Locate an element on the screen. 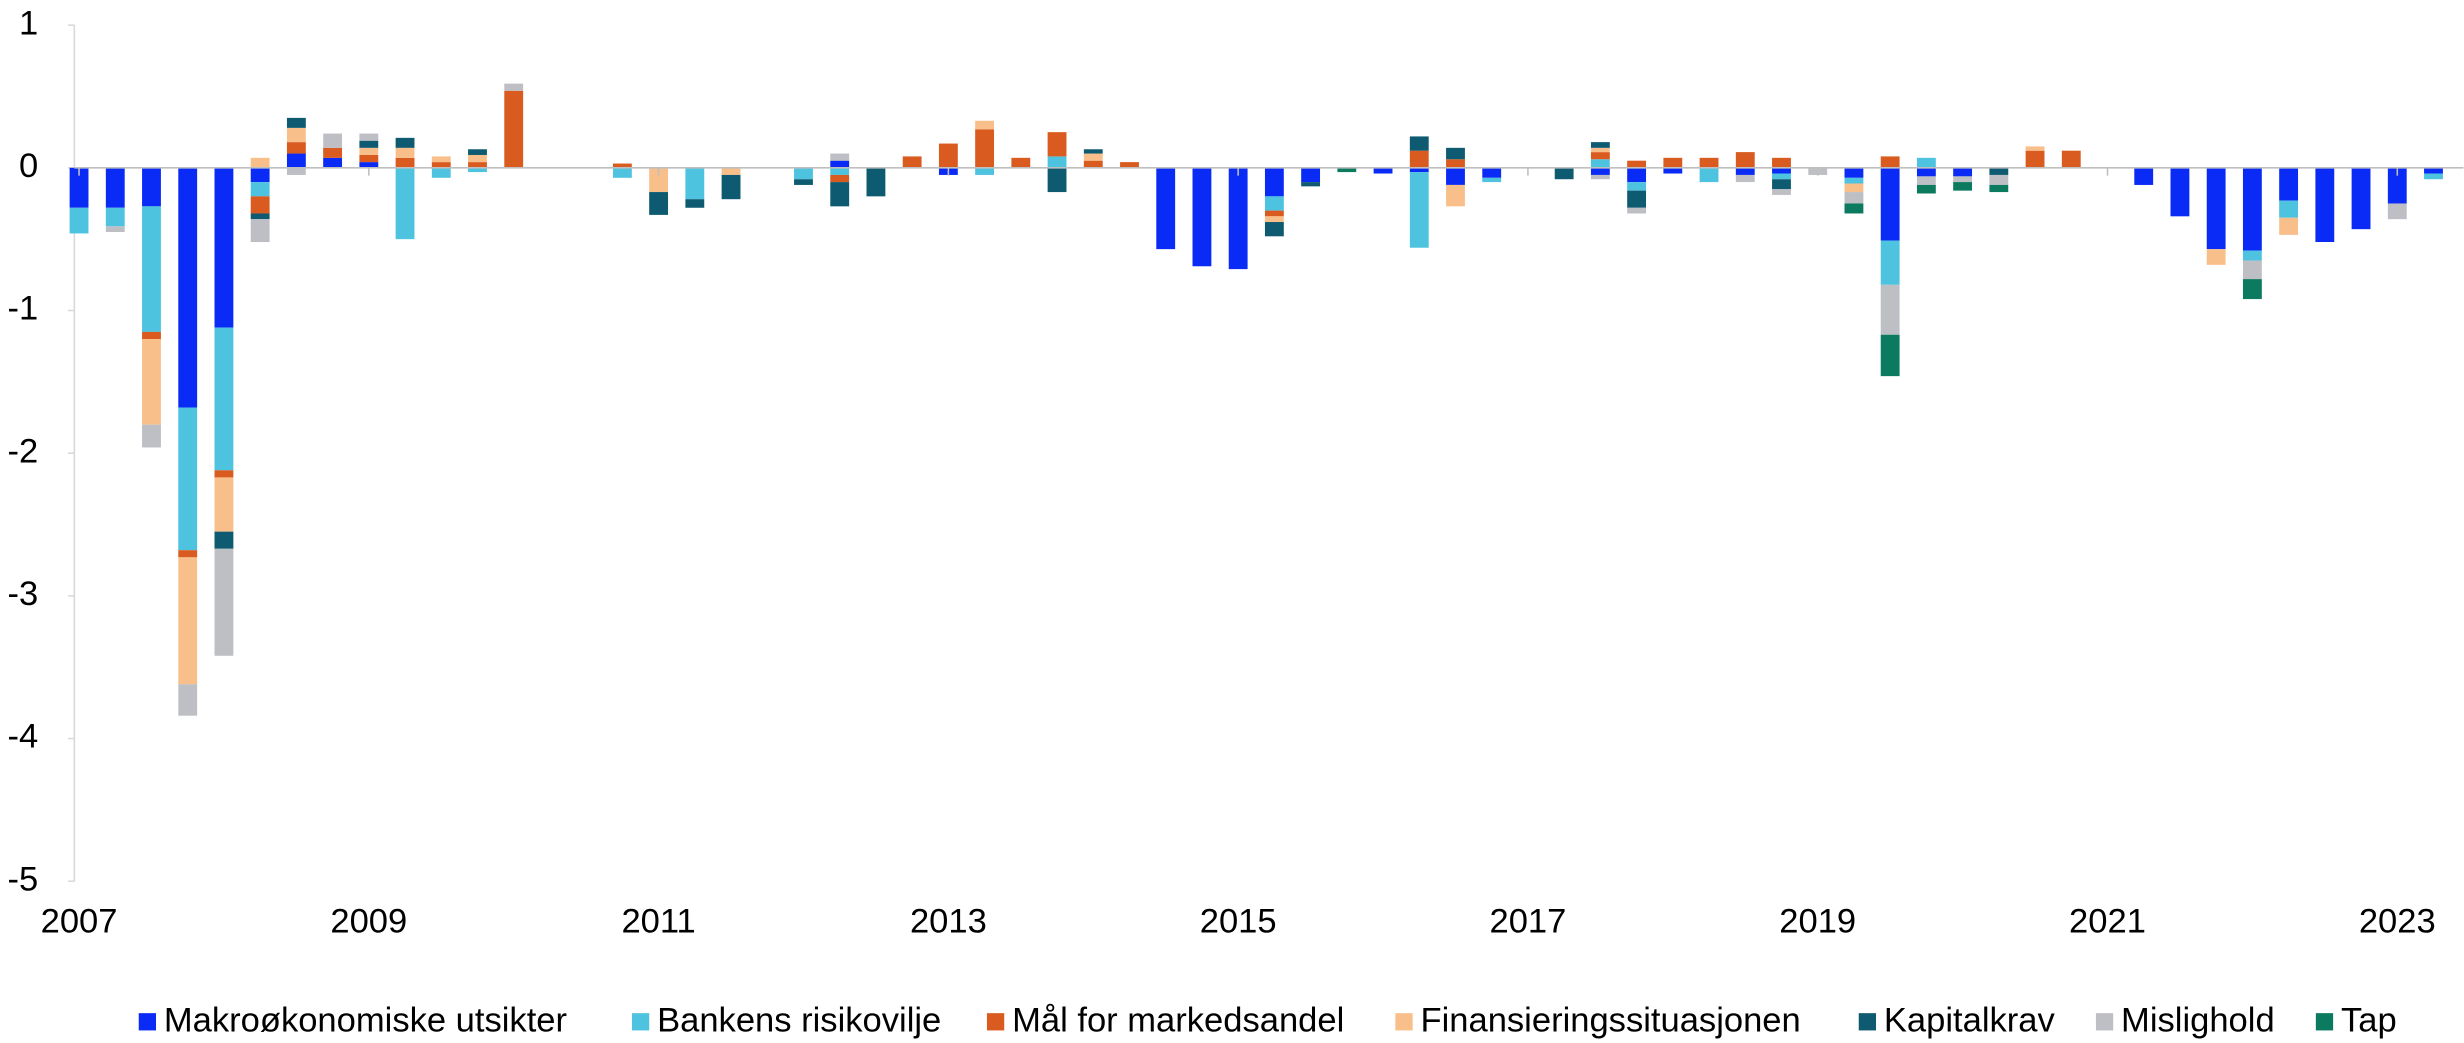 The height and width of the screenshot is (1043, 2464). y-tick-label: 1 is located at coordinates (28, 23).